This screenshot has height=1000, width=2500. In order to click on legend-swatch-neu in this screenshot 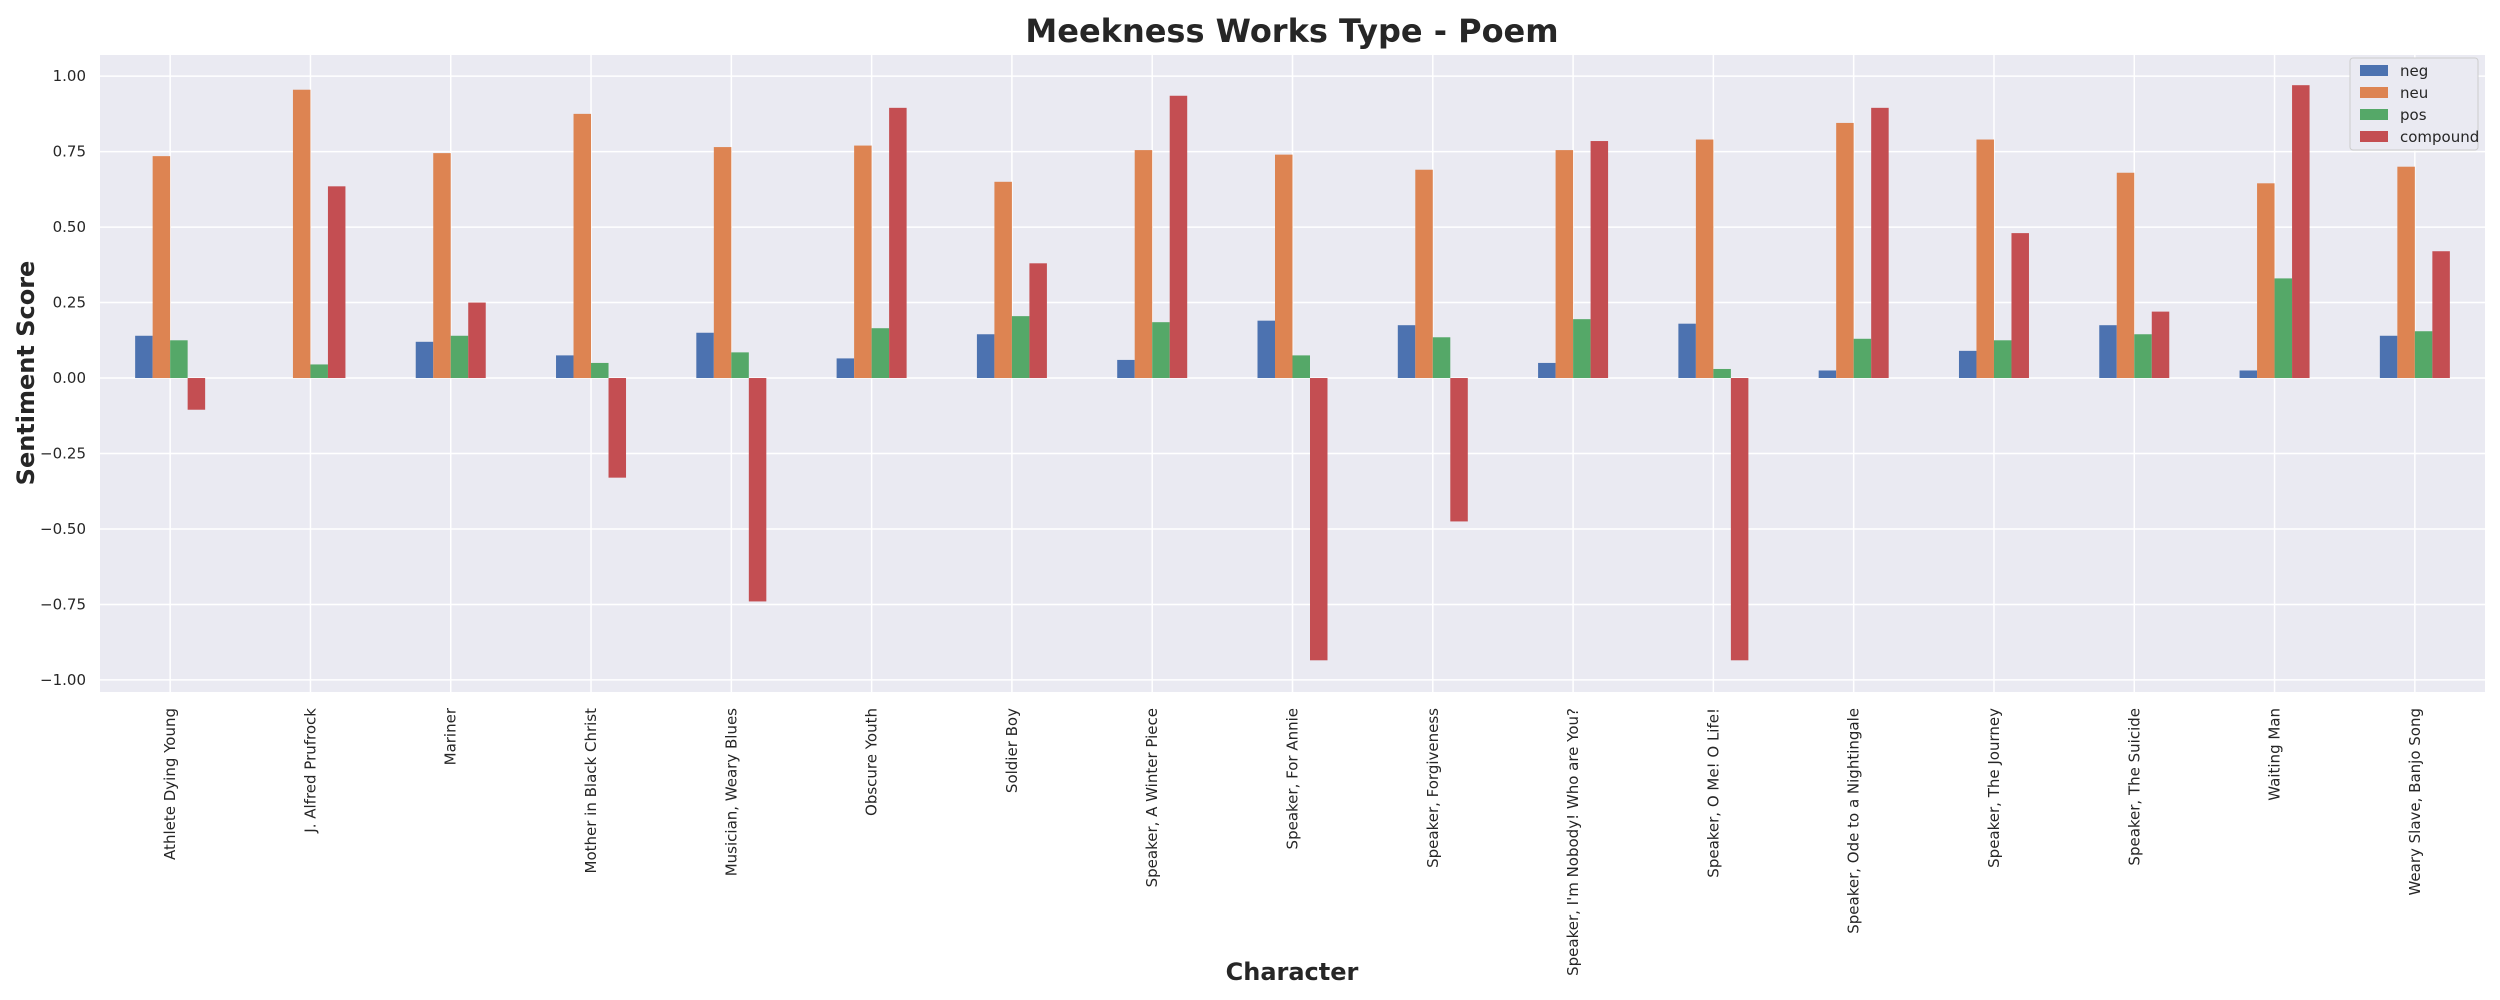, I will do `click(2374, 92)`.